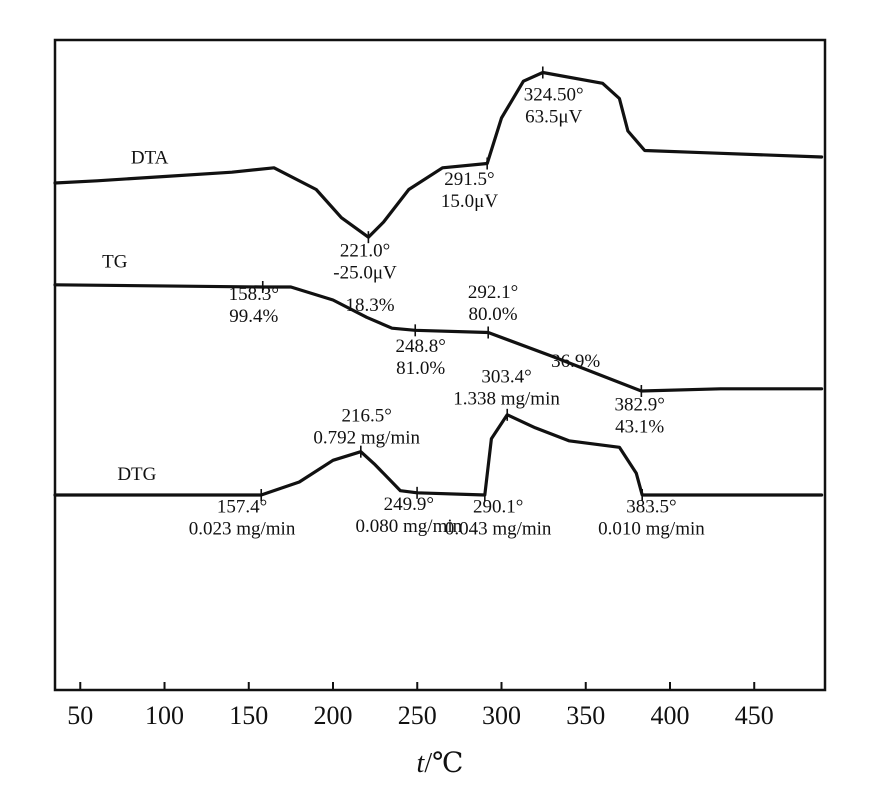  I want to click on annotation-line: 303.4°, so click(506, 376).